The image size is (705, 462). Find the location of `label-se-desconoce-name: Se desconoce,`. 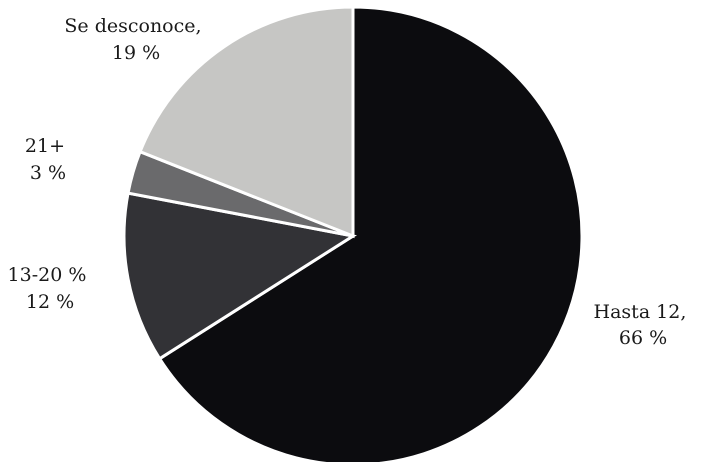

label-se-desconoce-name: Se desconoce, is located at coordinates (132, 26).